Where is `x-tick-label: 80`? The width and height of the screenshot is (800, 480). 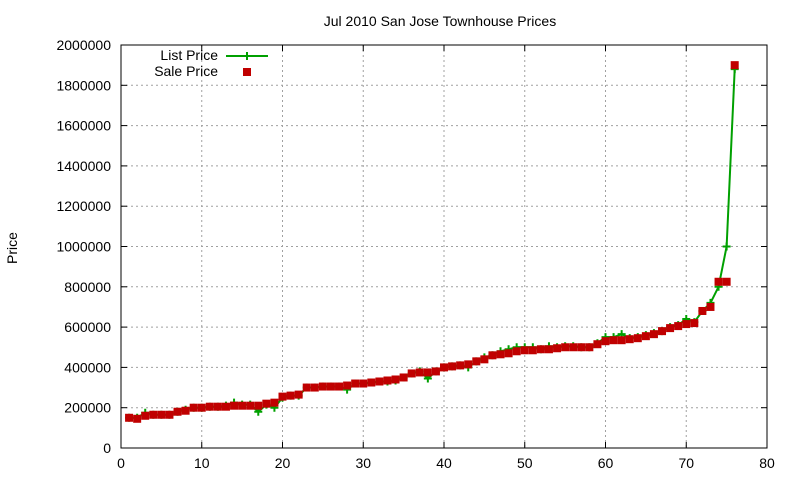
x-tick-label: 80 is located at coordinates (767, 463).